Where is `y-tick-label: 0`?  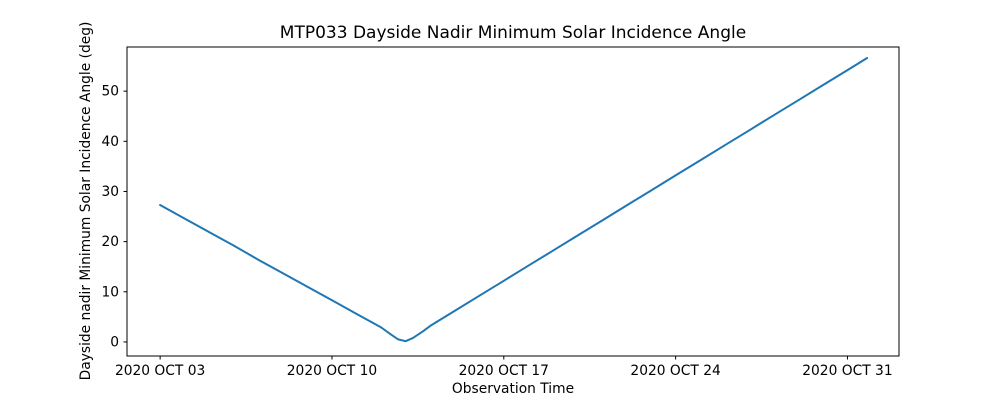 y-tick-label: 0 is located at coordinates (114, 343).